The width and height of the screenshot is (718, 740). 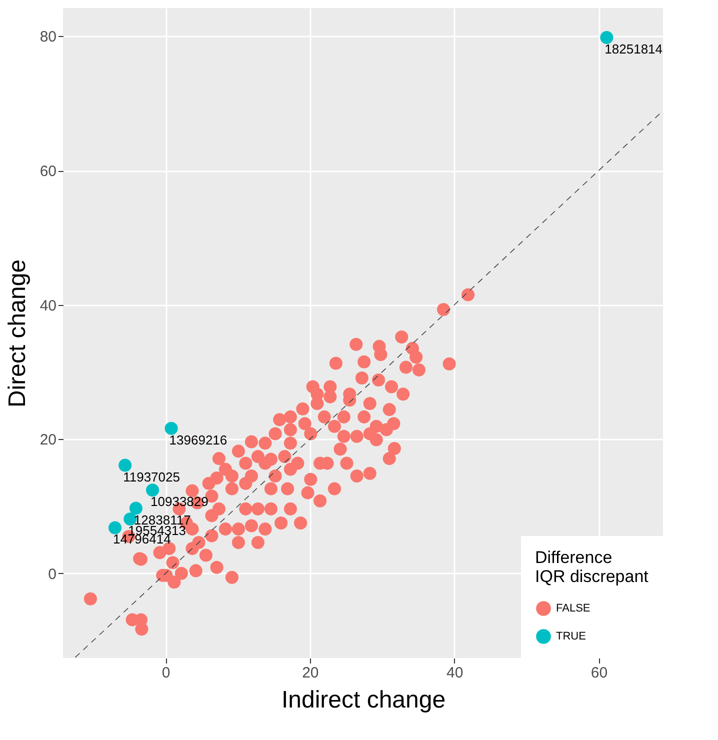 I want to click on x-tick-label: 40, so click(x=455, y=673).